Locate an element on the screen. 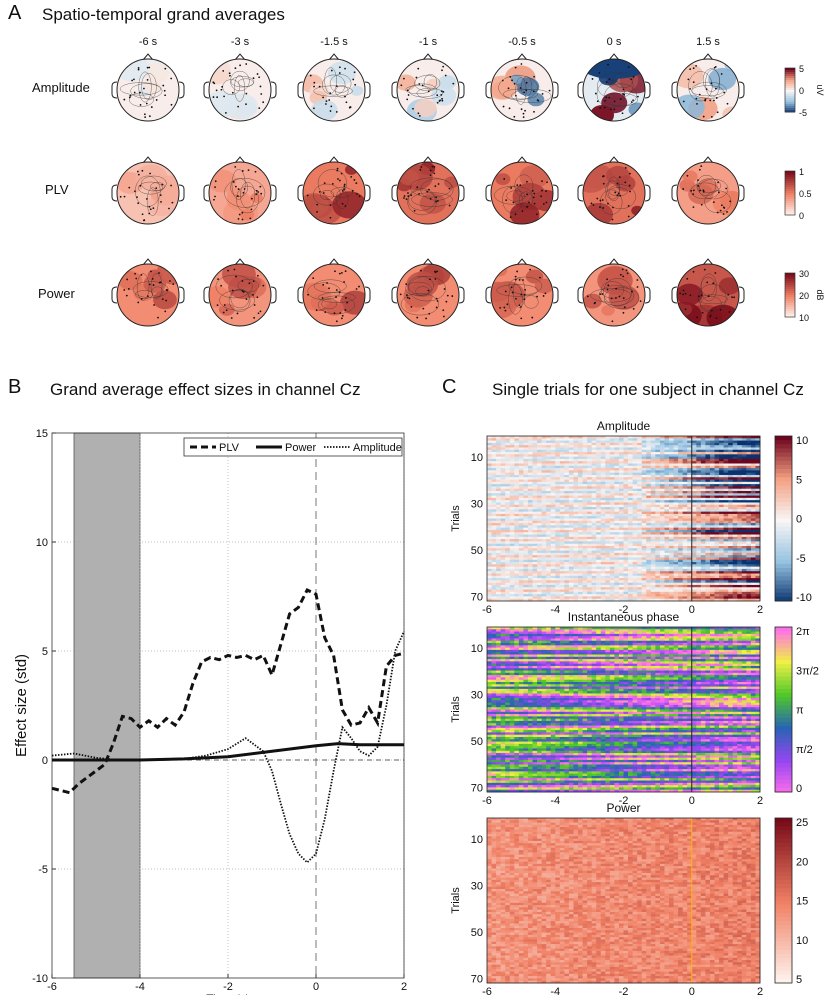 The image size is (830, 995). head-contour is located at coordinates (157, 291).